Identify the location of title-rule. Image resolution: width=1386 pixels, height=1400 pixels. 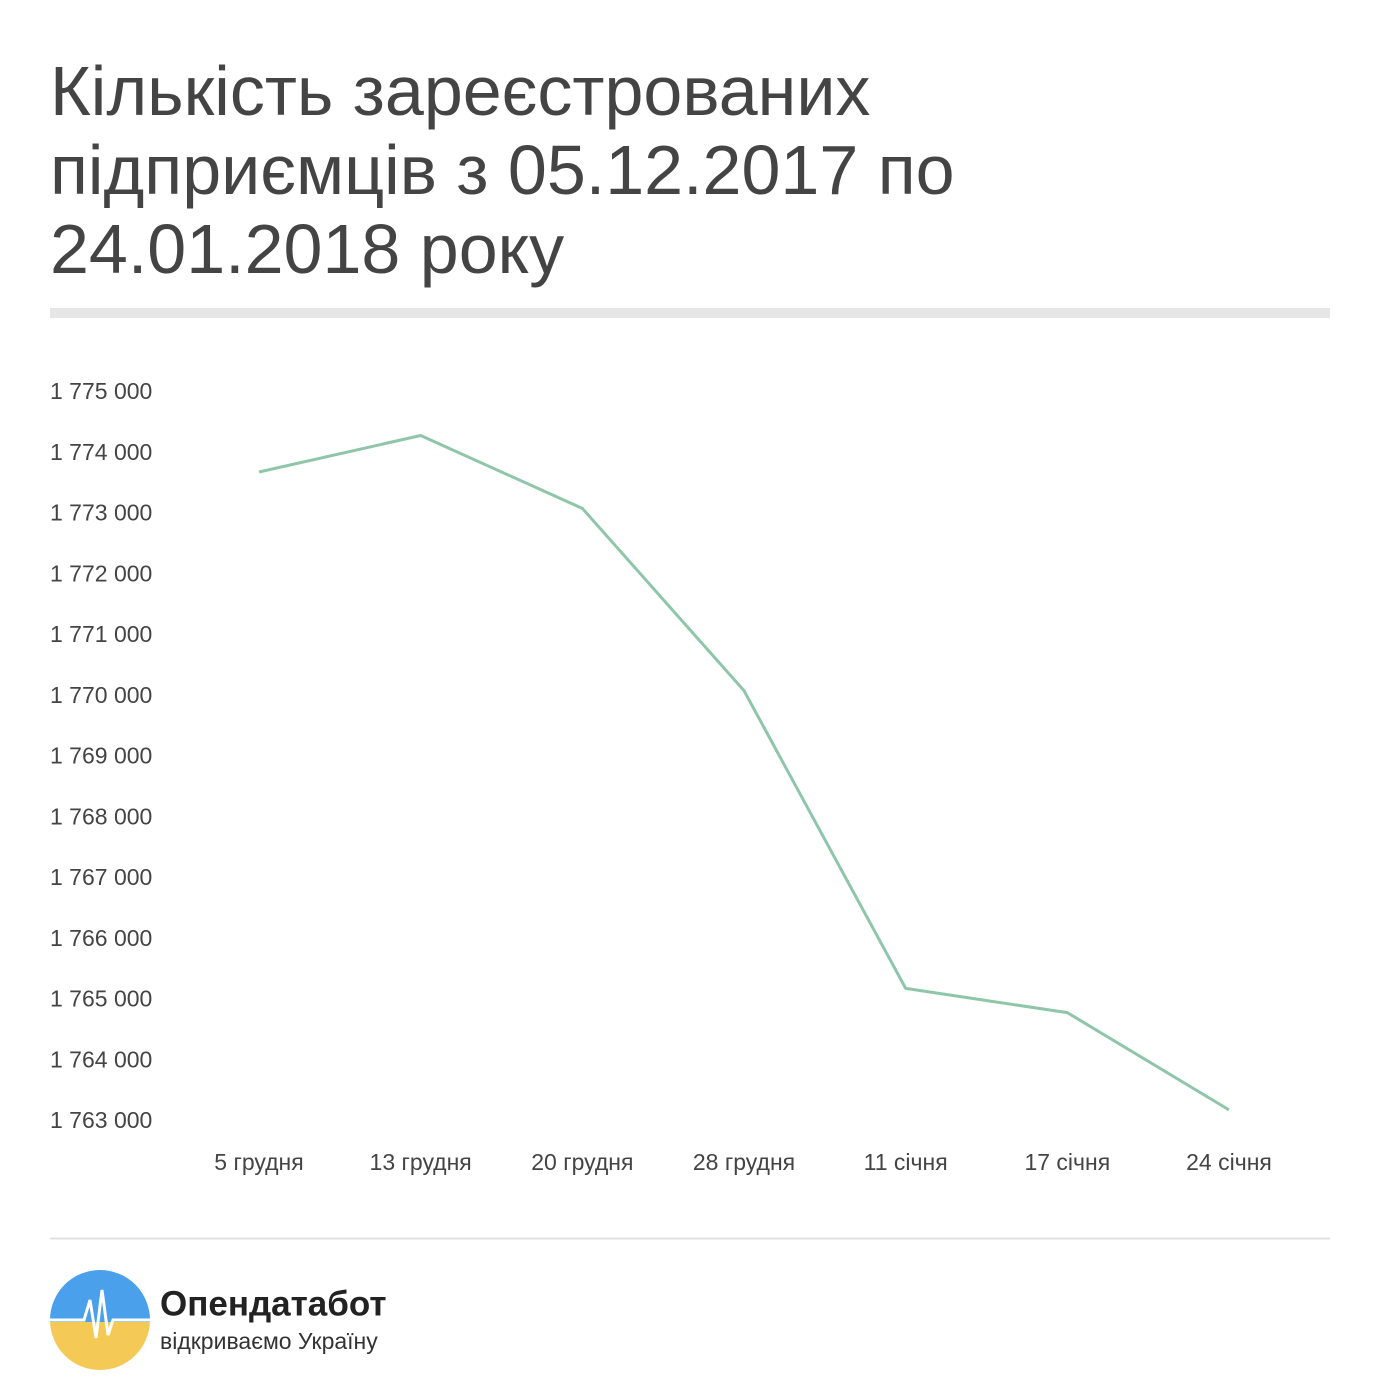
(690, 313).